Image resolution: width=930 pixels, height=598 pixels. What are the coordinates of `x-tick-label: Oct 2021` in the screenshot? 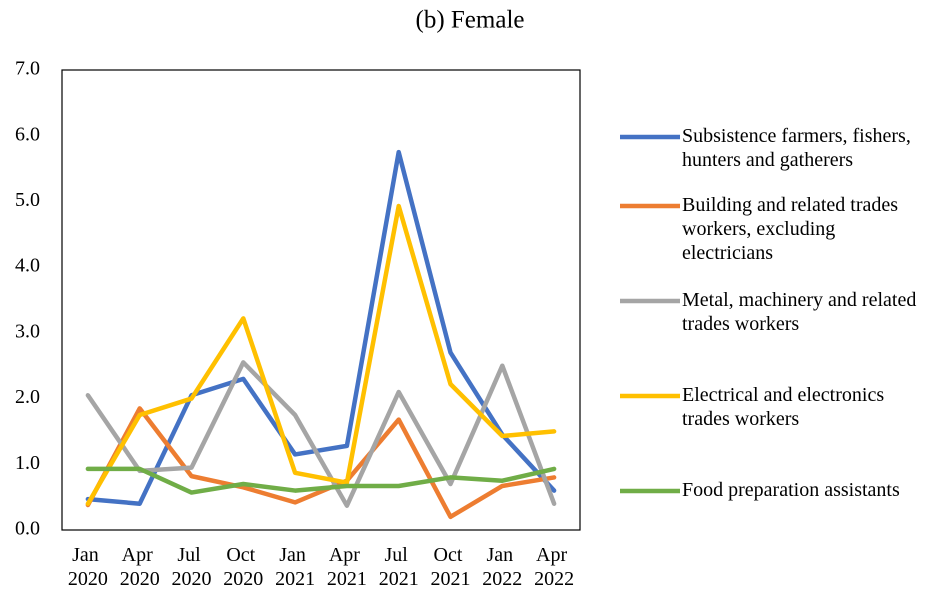 It's located at (451, 567).